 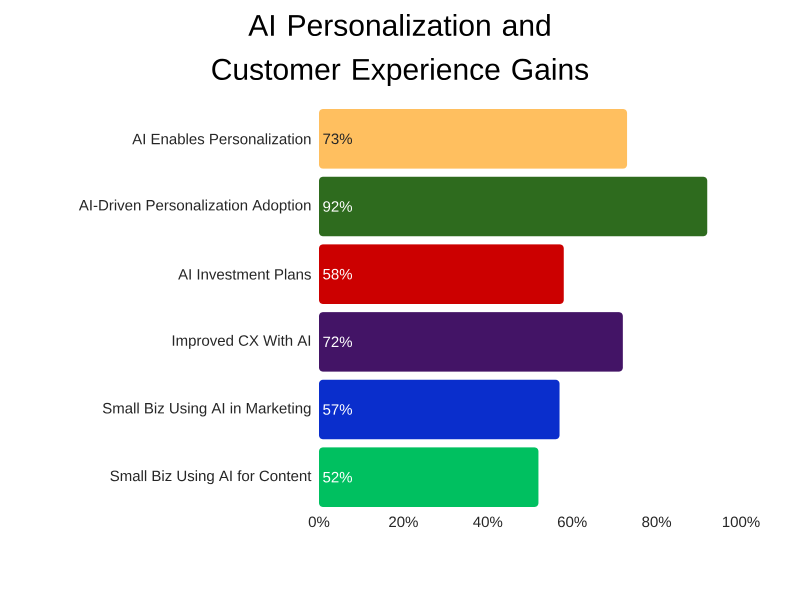 What do you see at coordinates (403, 522) in the screenshot?
I see `x-tick-label: 20%` at bounding box center [403, 522].